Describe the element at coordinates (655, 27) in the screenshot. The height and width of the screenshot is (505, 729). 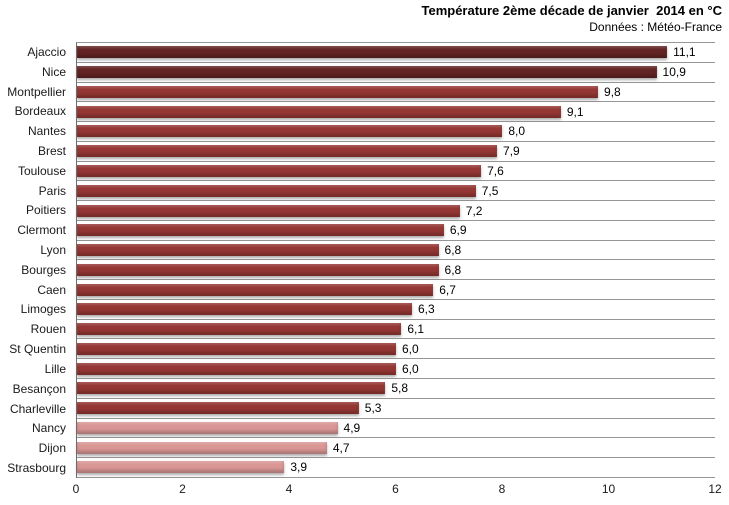
I see `chart-subtitle: Données : Météo-France` at that location.